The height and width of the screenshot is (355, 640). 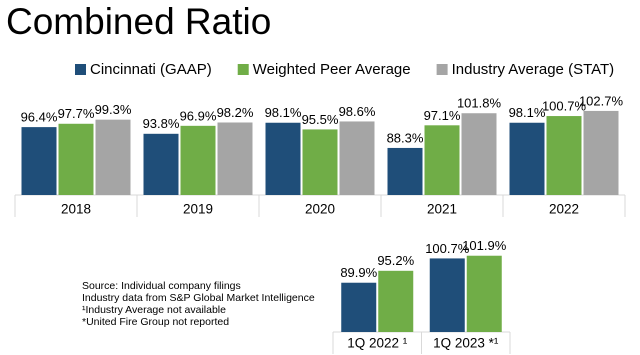 I want to click on x-tick-label: 2021, so click(x=442, y=209).